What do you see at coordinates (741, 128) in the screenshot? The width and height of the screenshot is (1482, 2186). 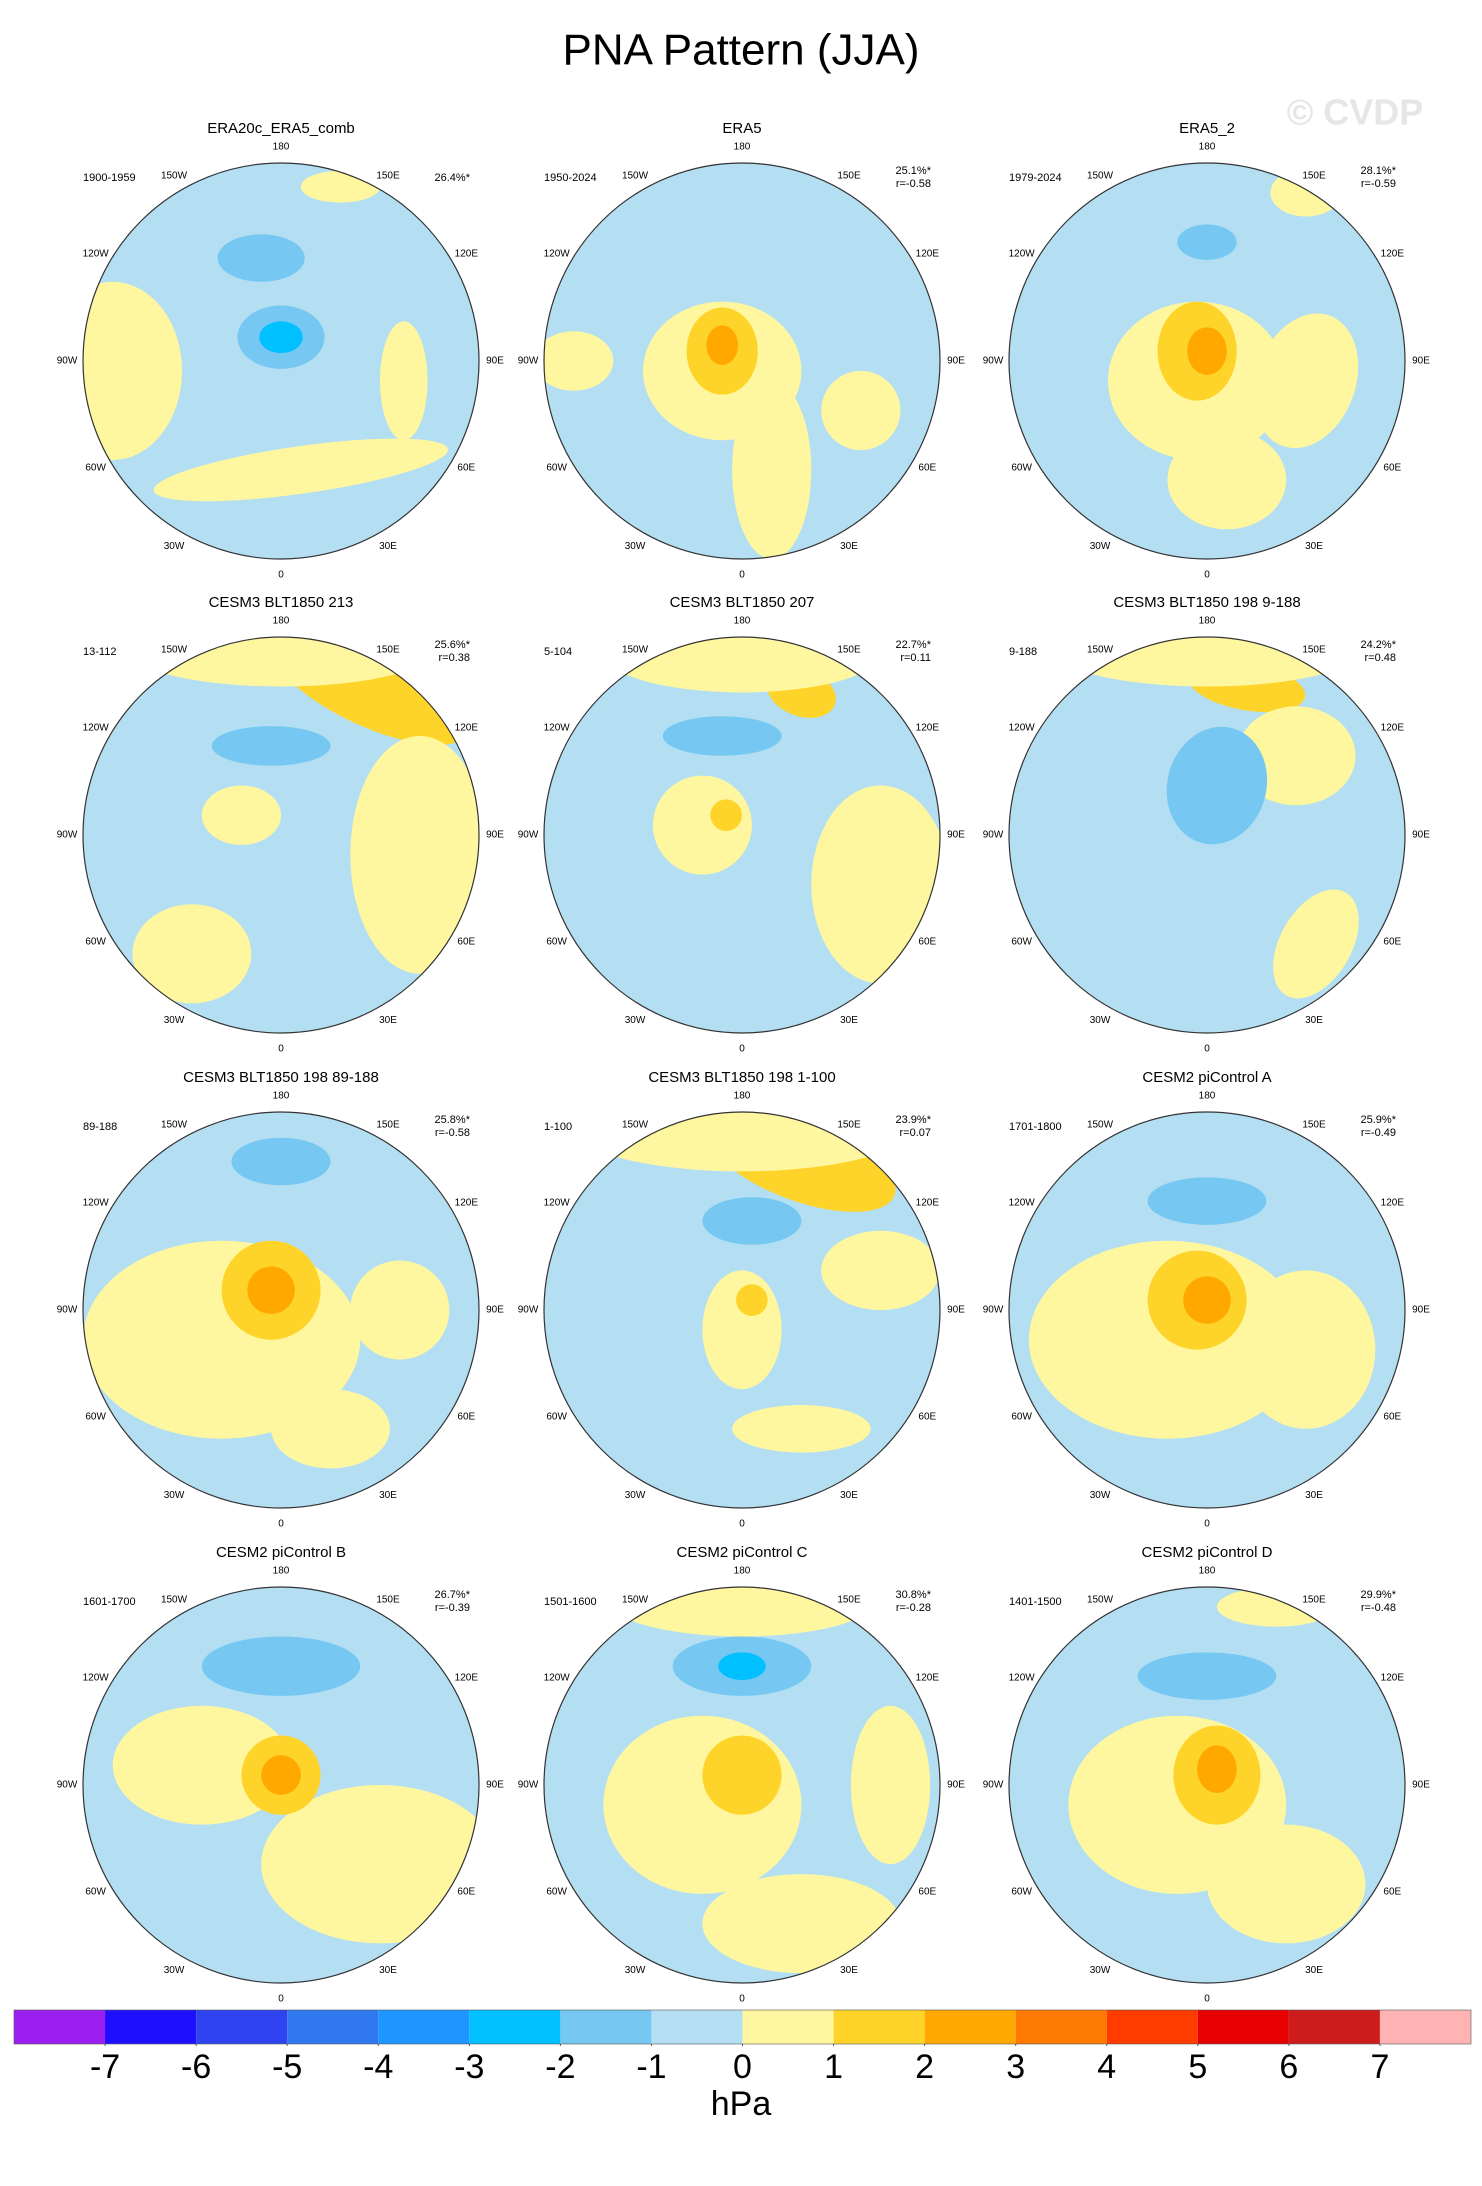 I see `panel-title: ERA5` at bounding box center [741, 128].